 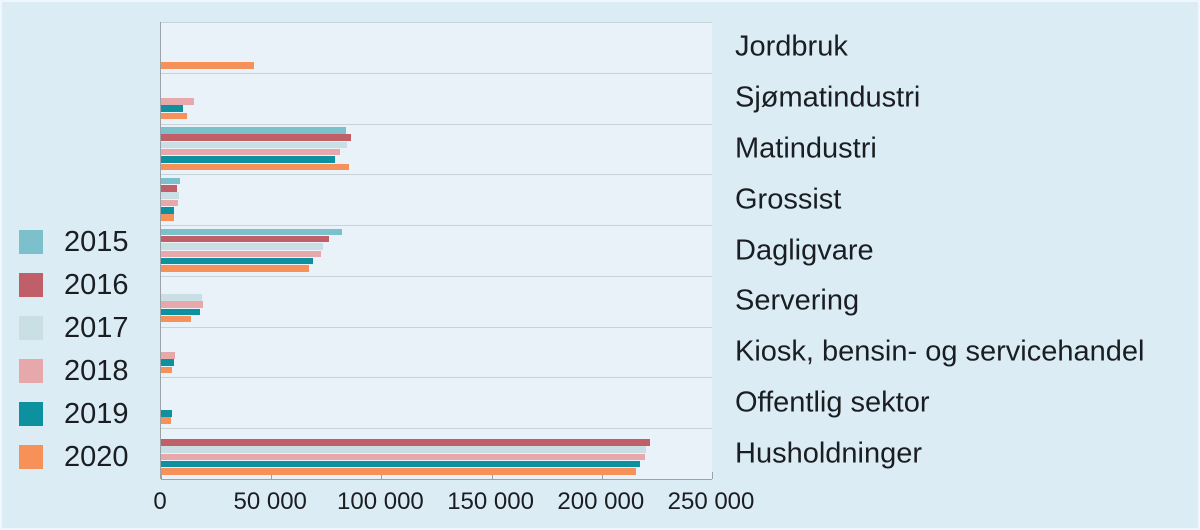 What do you see at coordinates (166, 420) in the screenshot?
I see `bar-offentlig-sektor-2020` at bounding box center [166, 420].